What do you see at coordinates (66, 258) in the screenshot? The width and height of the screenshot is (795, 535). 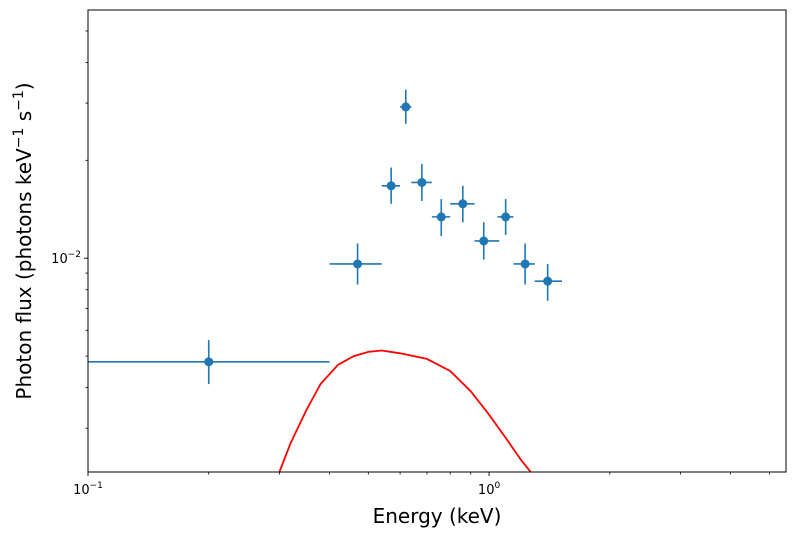 I see `y-tick-label: 10−2` at bounding box center [66, 258].